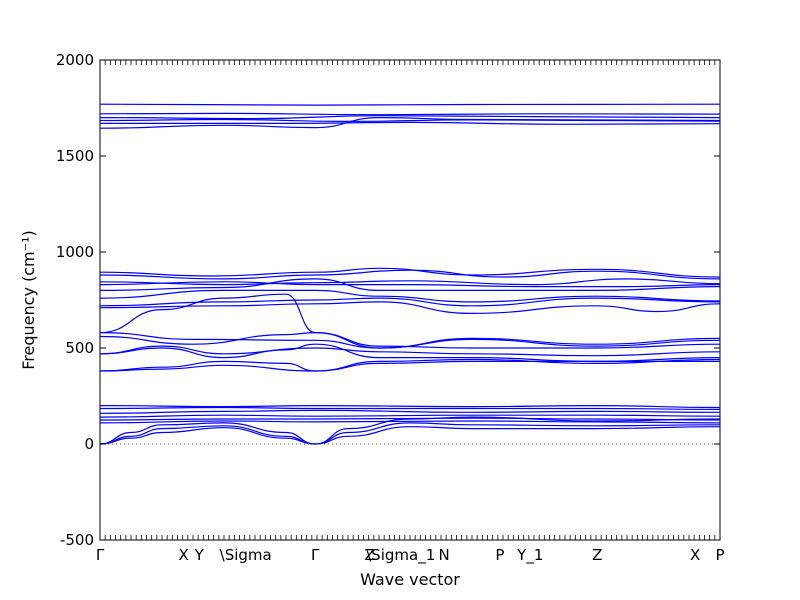 The image size is (800, 600). Describe the element at coordinates (75, 156) in the screenshot. I see `y-tick-label: 1500` at that location.